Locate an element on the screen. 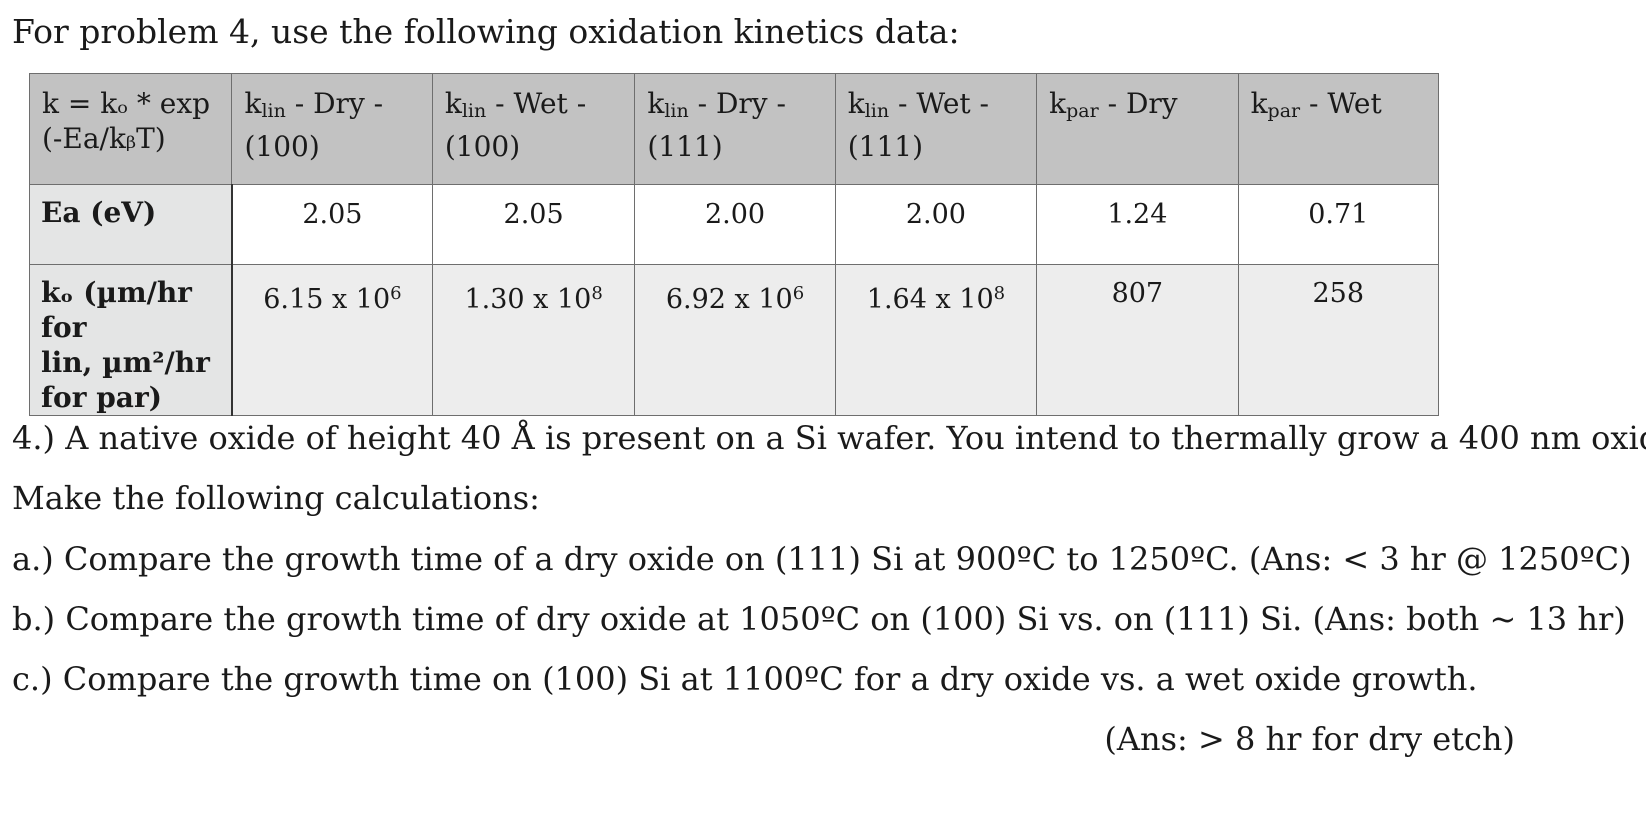 The width and height of the screenshot is (1646, 826). ko-mantissa: 258 is located at coordinates (1338, 293).